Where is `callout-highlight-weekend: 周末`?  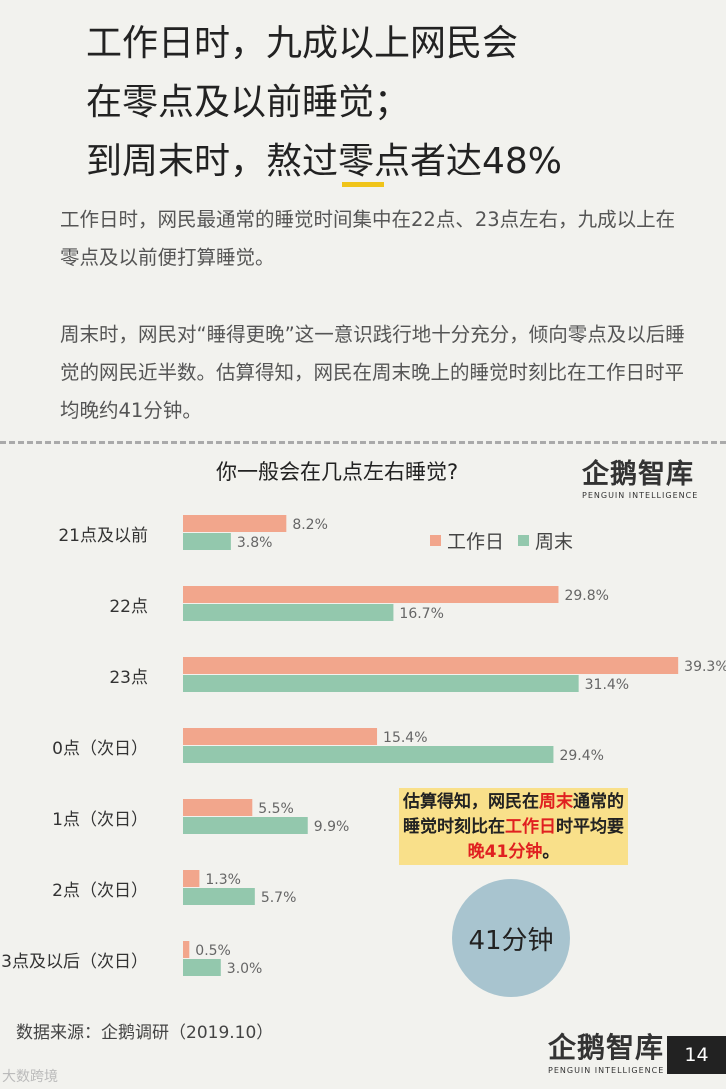 callout-highlight-weekend: 周末 is located at coordinates (556, 802).